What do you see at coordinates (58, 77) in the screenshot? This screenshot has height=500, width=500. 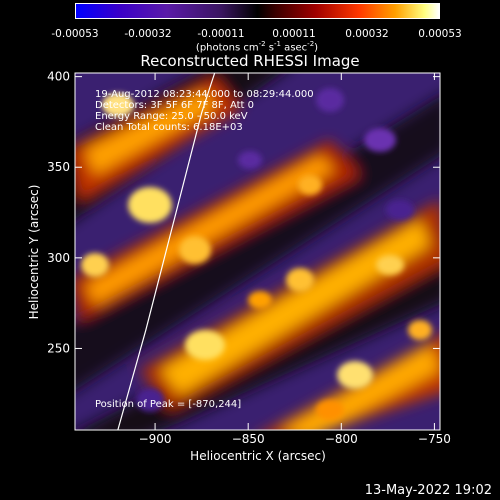 I see `y-tick-label: 400` at bounding box center [58, 77].